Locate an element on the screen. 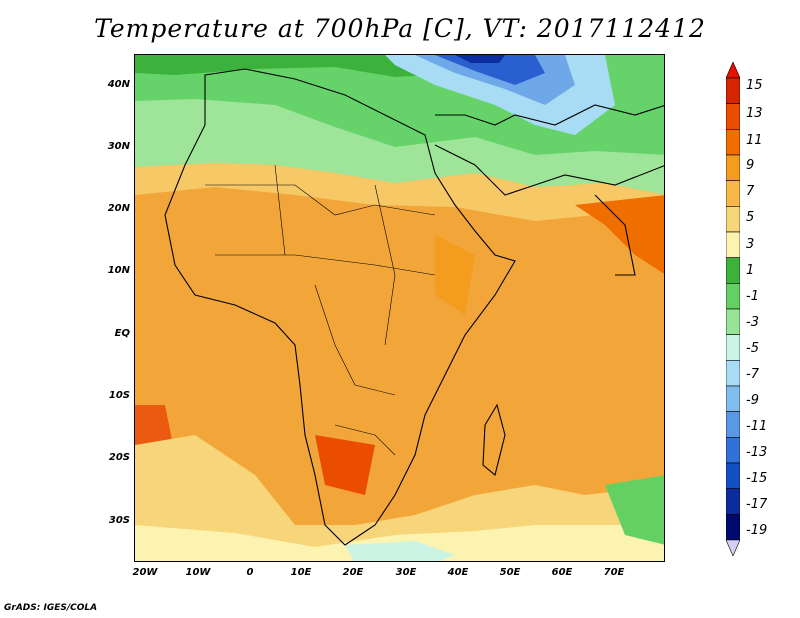 This screenshot has height=618, width=800. colorbar-label: 3 is located at coordinates (750, 244).